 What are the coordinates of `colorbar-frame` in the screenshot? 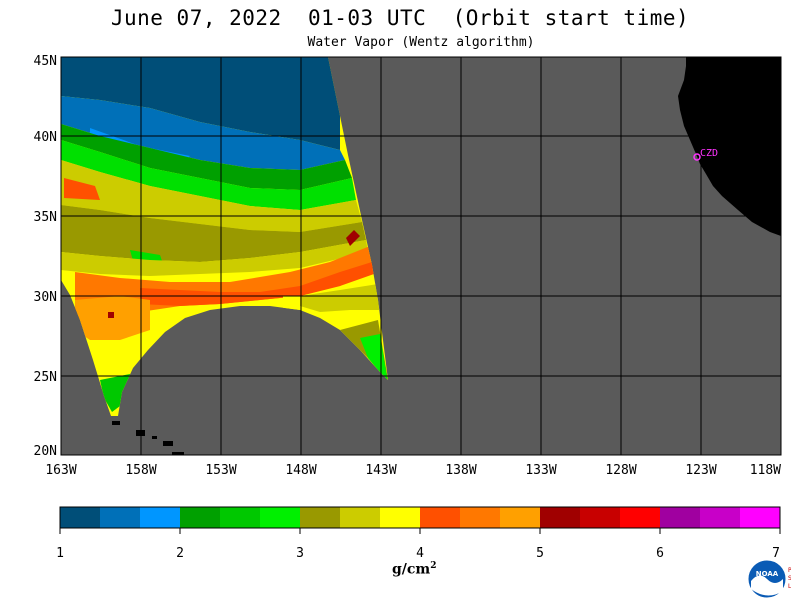 It's located at (420, 517).